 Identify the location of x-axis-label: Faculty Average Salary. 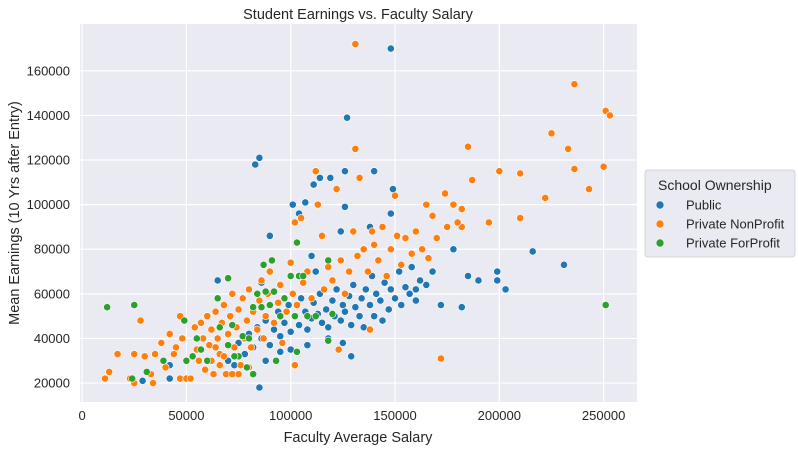
(359, 438).